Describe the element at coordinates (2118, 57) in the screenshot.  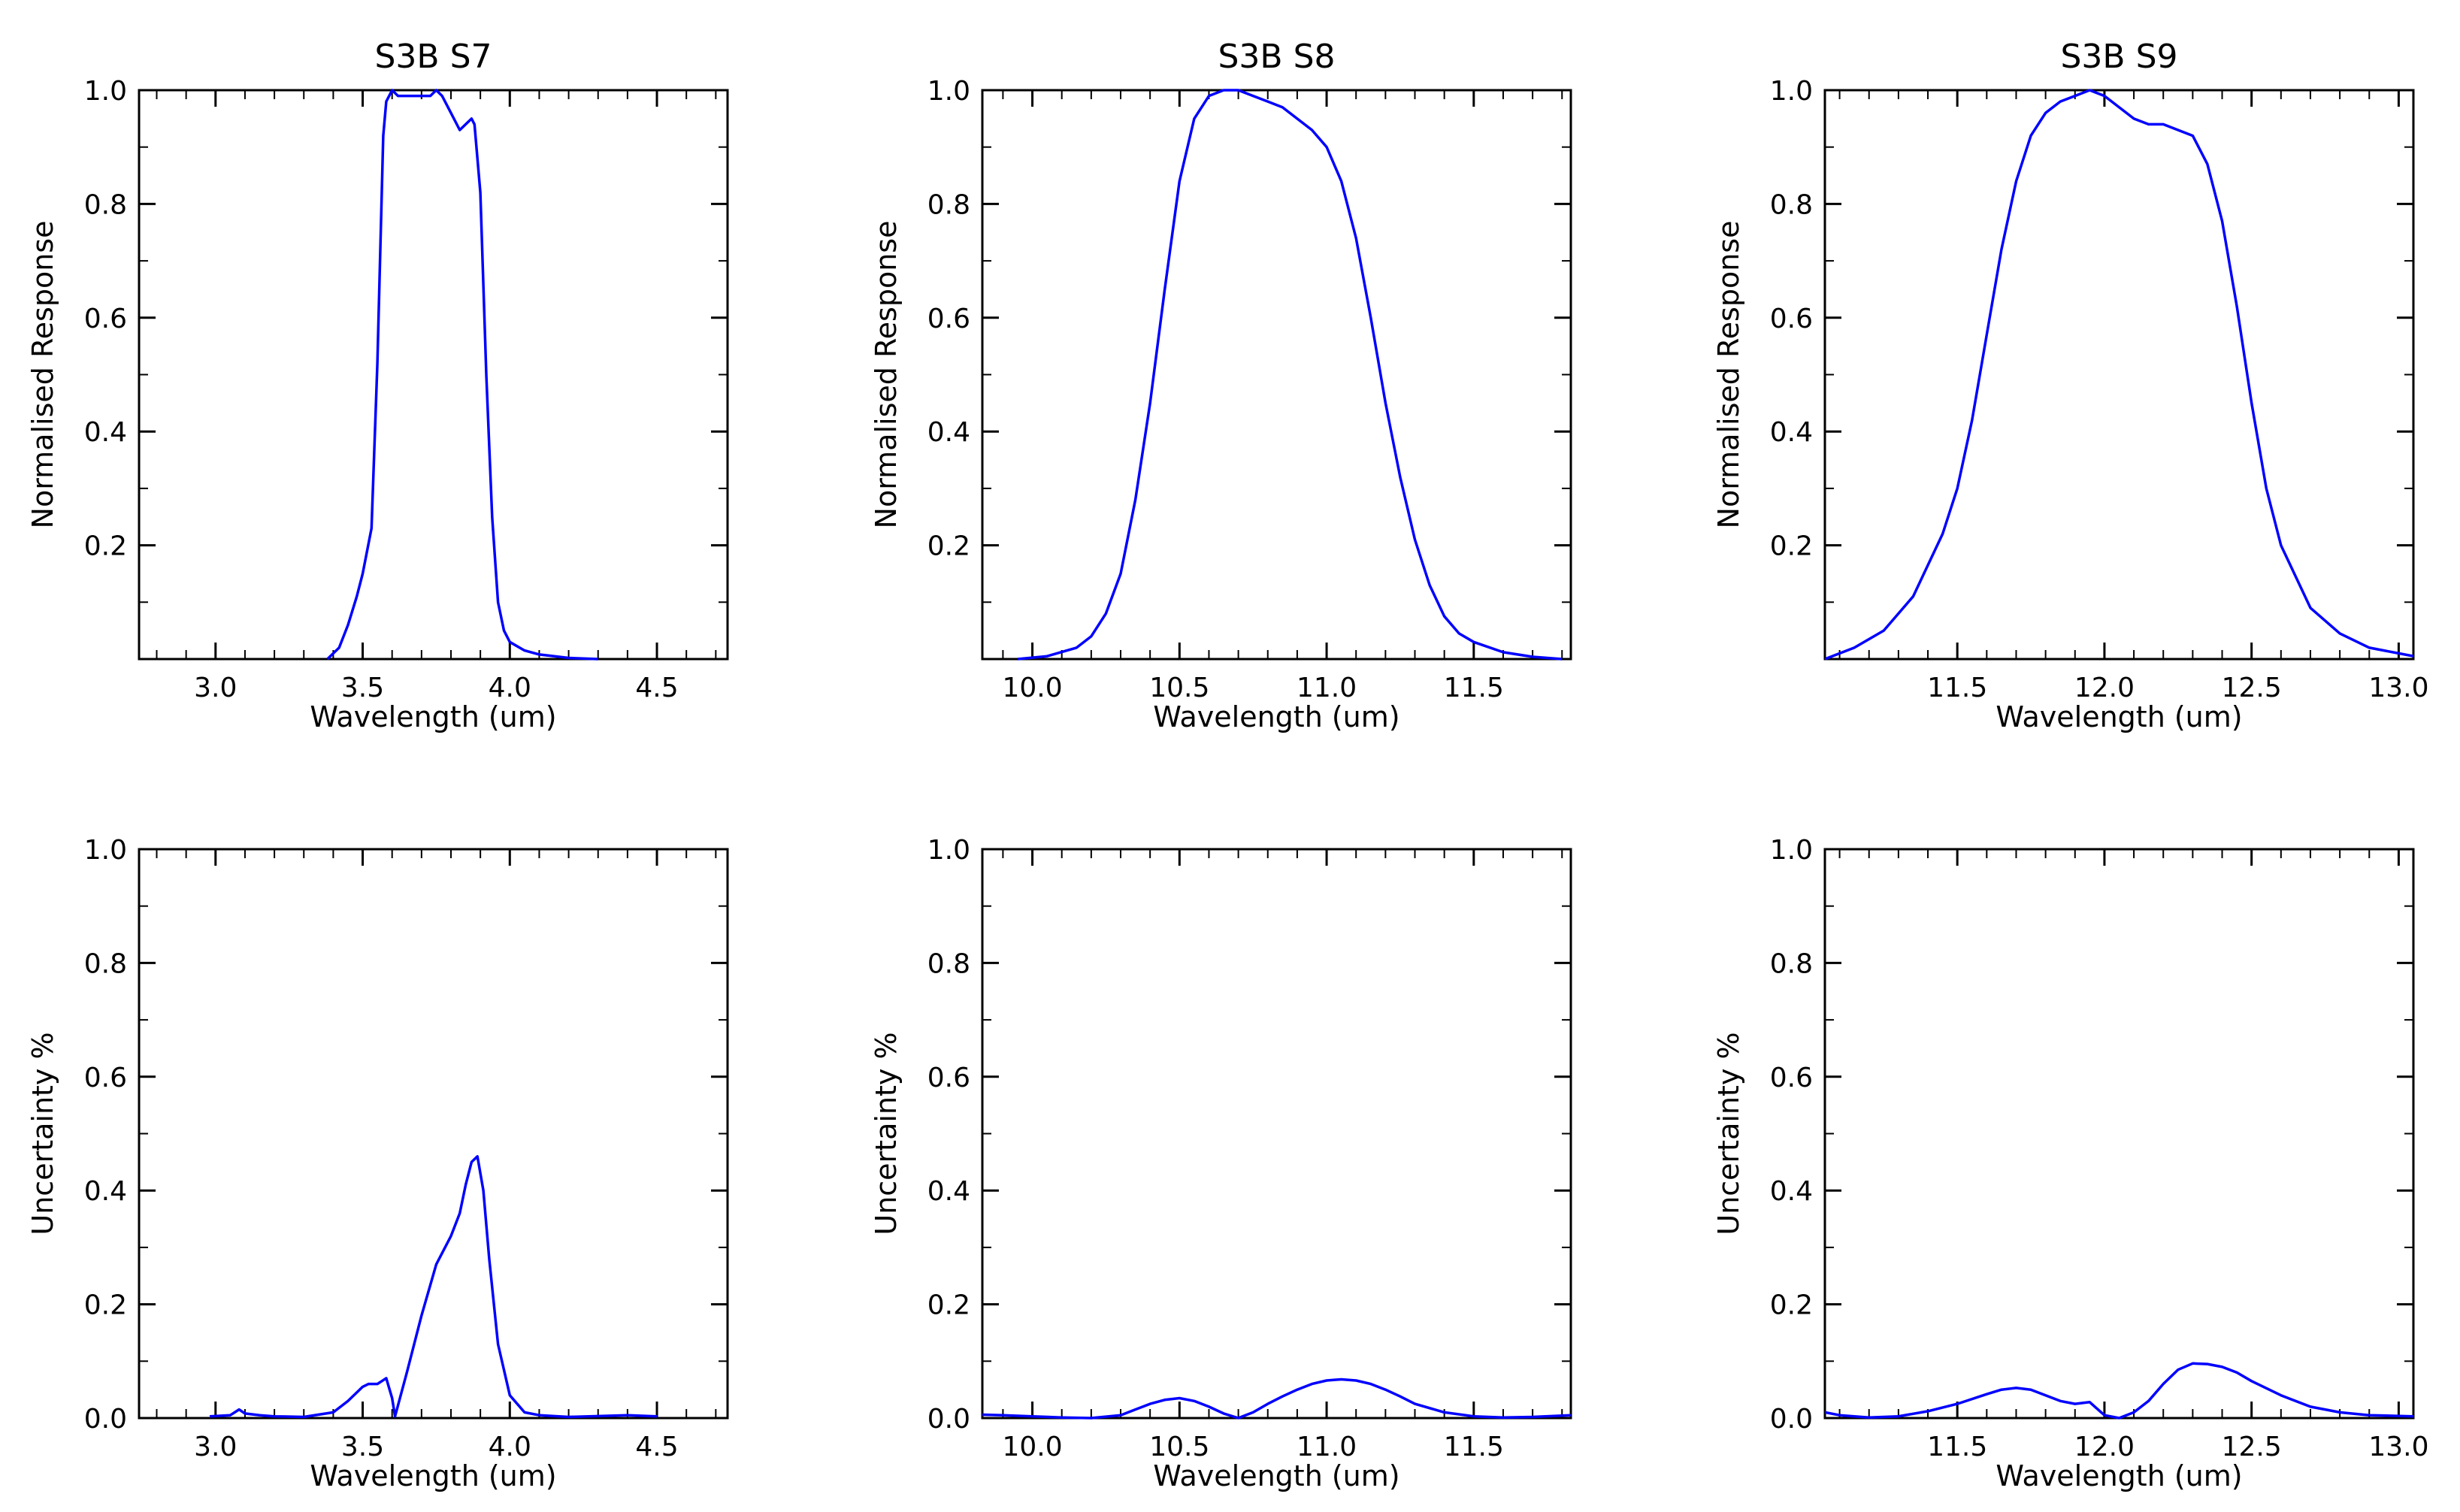
I see `panel-title: S3B S9` at that location.